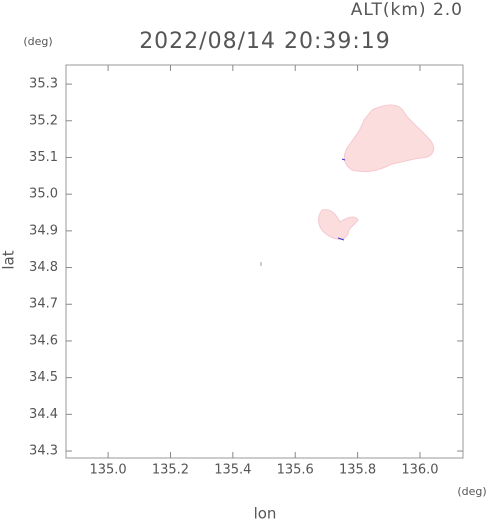 The height and width of the screenshot is (521, 491). Describe the element at coordinates (43, 157) in the screenshot. I see `y-tick-label: 35.1` at that location.